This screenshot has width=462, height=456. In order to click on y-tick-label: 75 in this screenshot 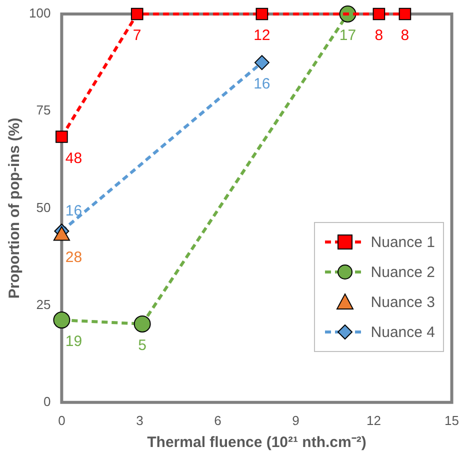, I will do `click(43, 110)`.